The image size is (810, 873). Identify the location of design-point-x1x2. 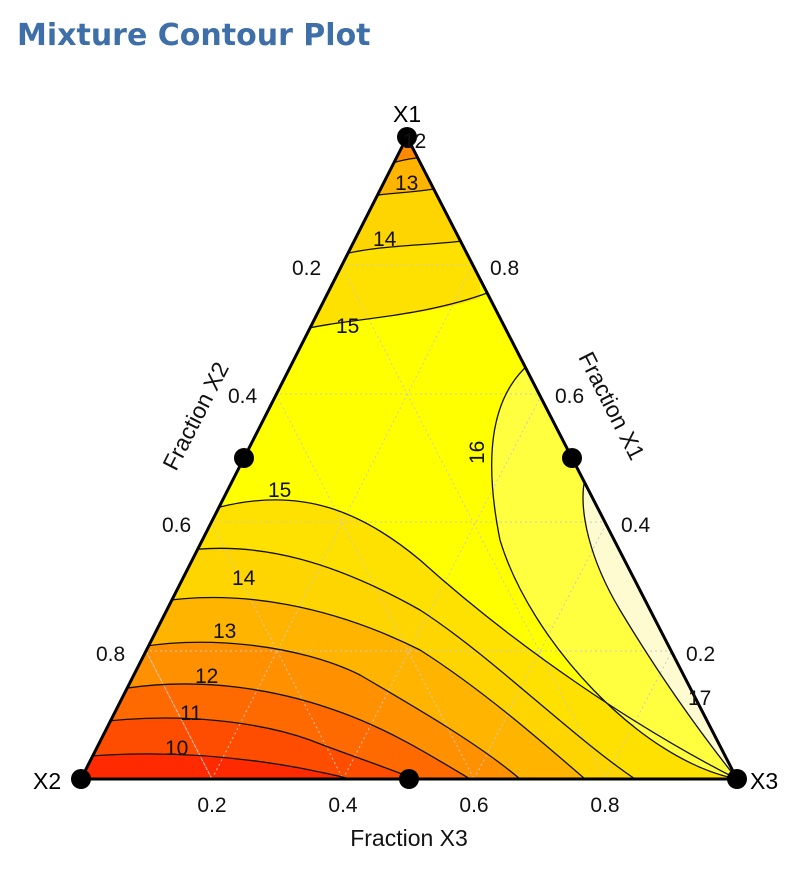
(244, 458).